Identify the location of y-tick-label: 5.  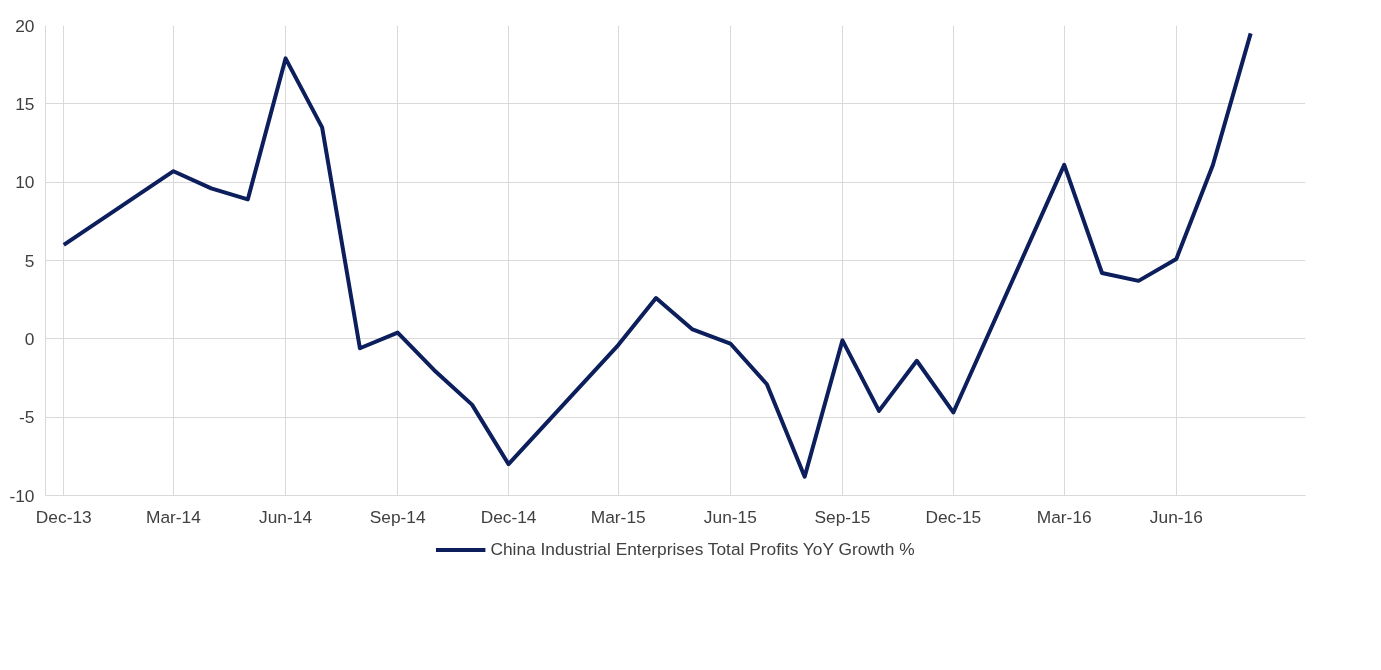
(29, 260).